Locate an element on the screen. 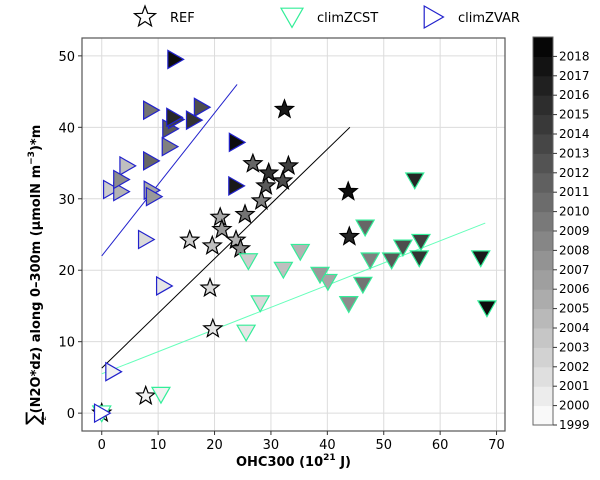 The image size is (600, 480). legend: REF climZCST climZVAR is located at coordinates (326, 17).